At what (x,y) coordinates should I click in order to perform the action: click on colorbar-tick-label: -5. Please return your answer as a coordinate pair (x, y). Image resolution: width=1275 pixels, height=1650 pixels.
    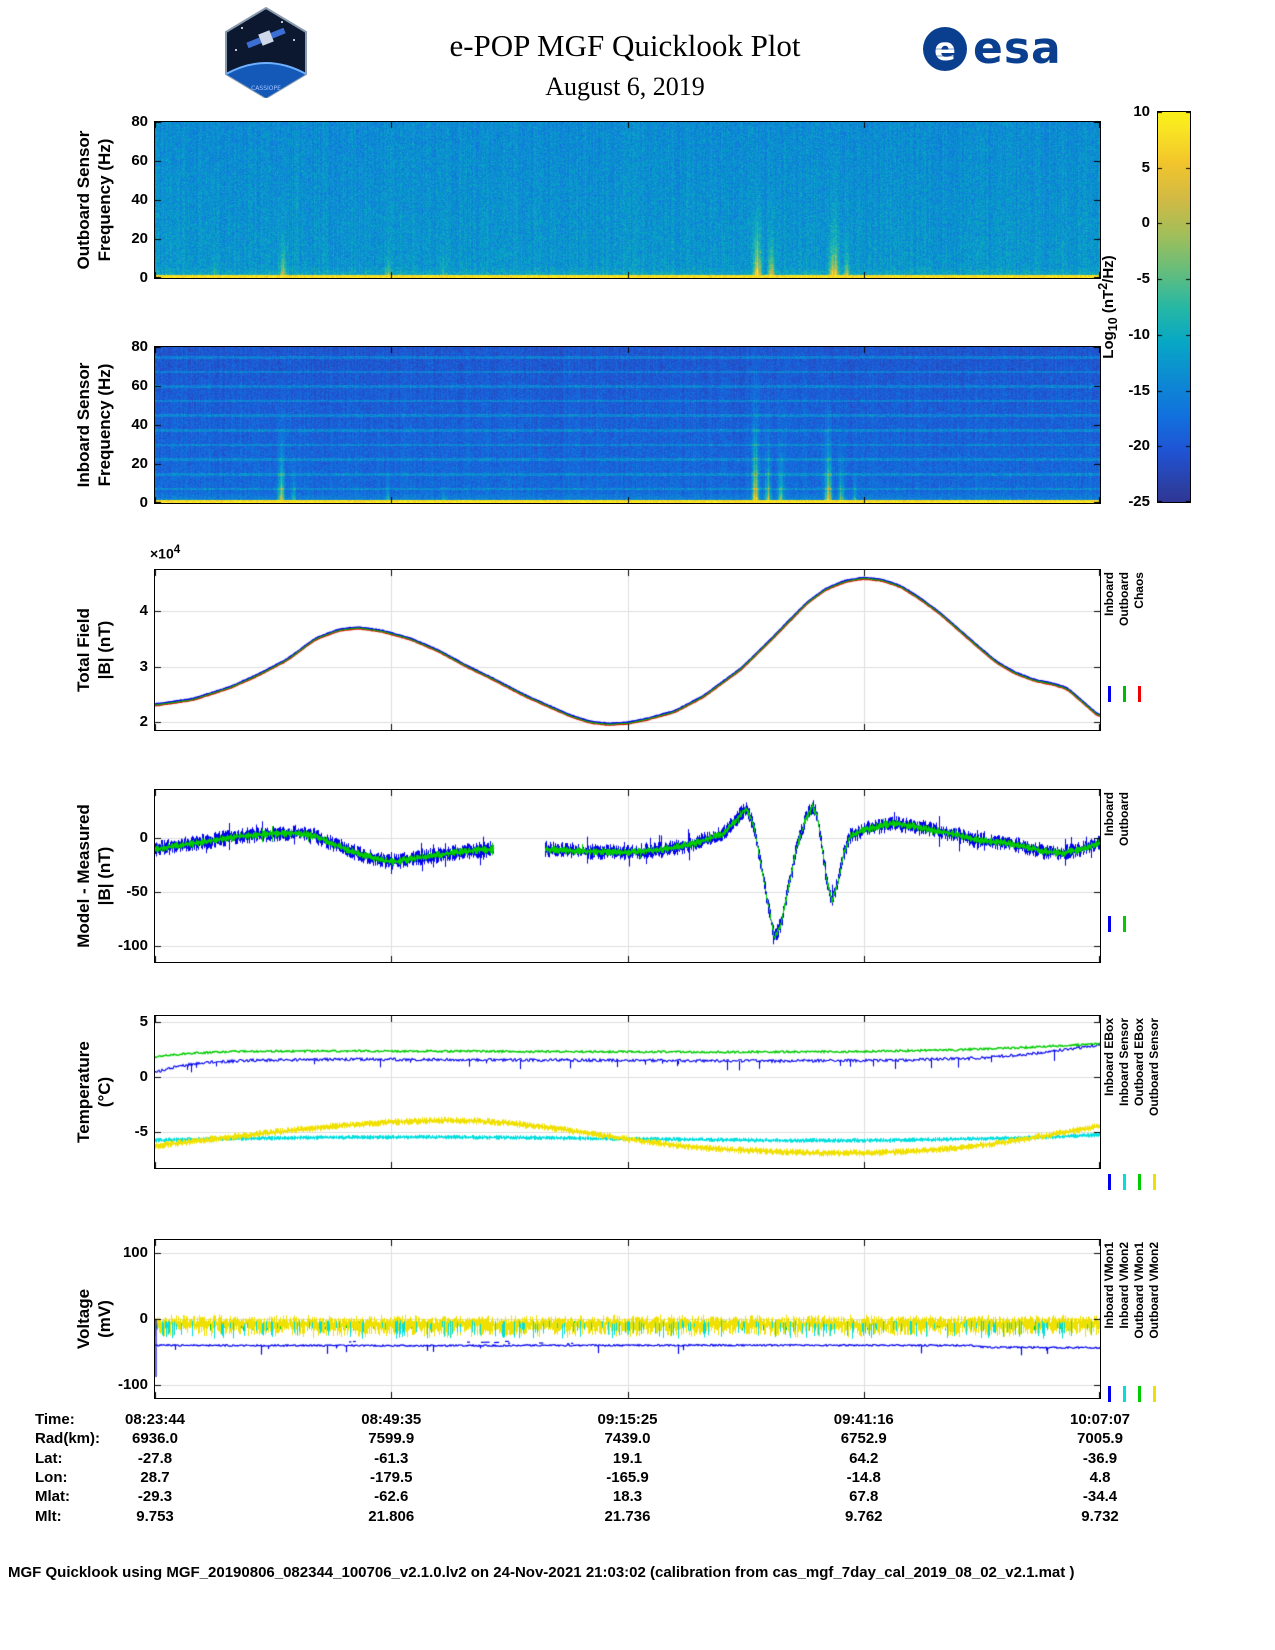
    Looking at the image, I should click on (1143, 279).